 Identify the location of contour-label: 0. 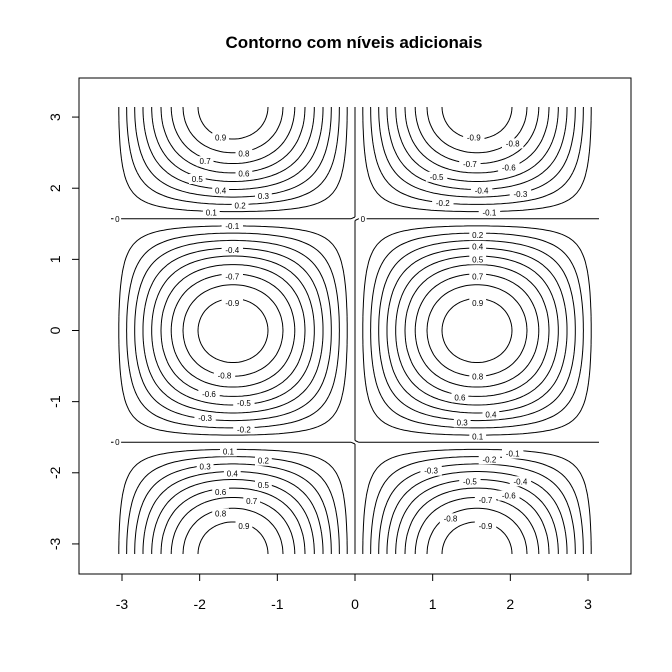
(363, 219).